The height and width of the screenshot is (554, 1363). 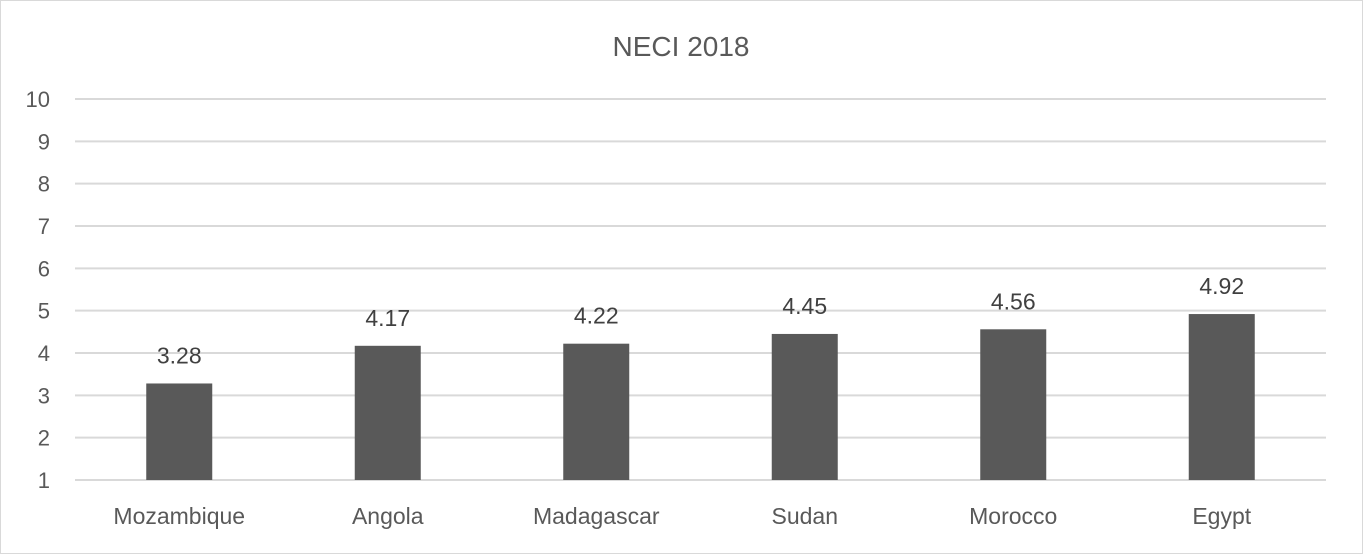 I want to click on y-tick-label: 9, so click(x=44, y=141).